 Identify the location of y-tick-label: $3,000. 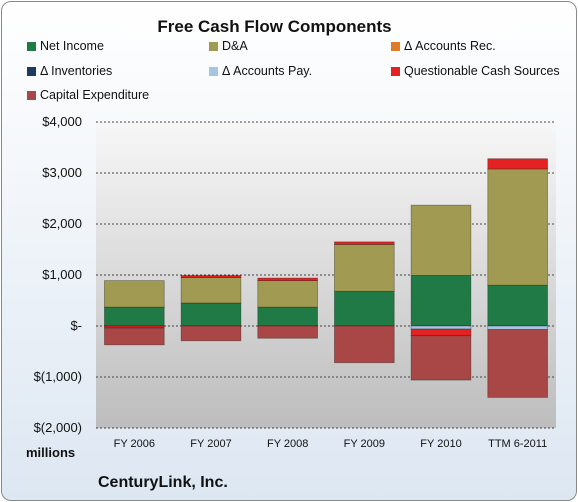
(62, 172).